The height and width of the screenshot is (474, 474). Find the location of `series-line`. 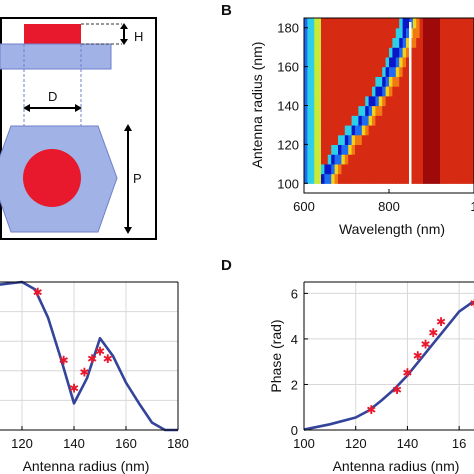

series-line is located at coordinates (388, 365).